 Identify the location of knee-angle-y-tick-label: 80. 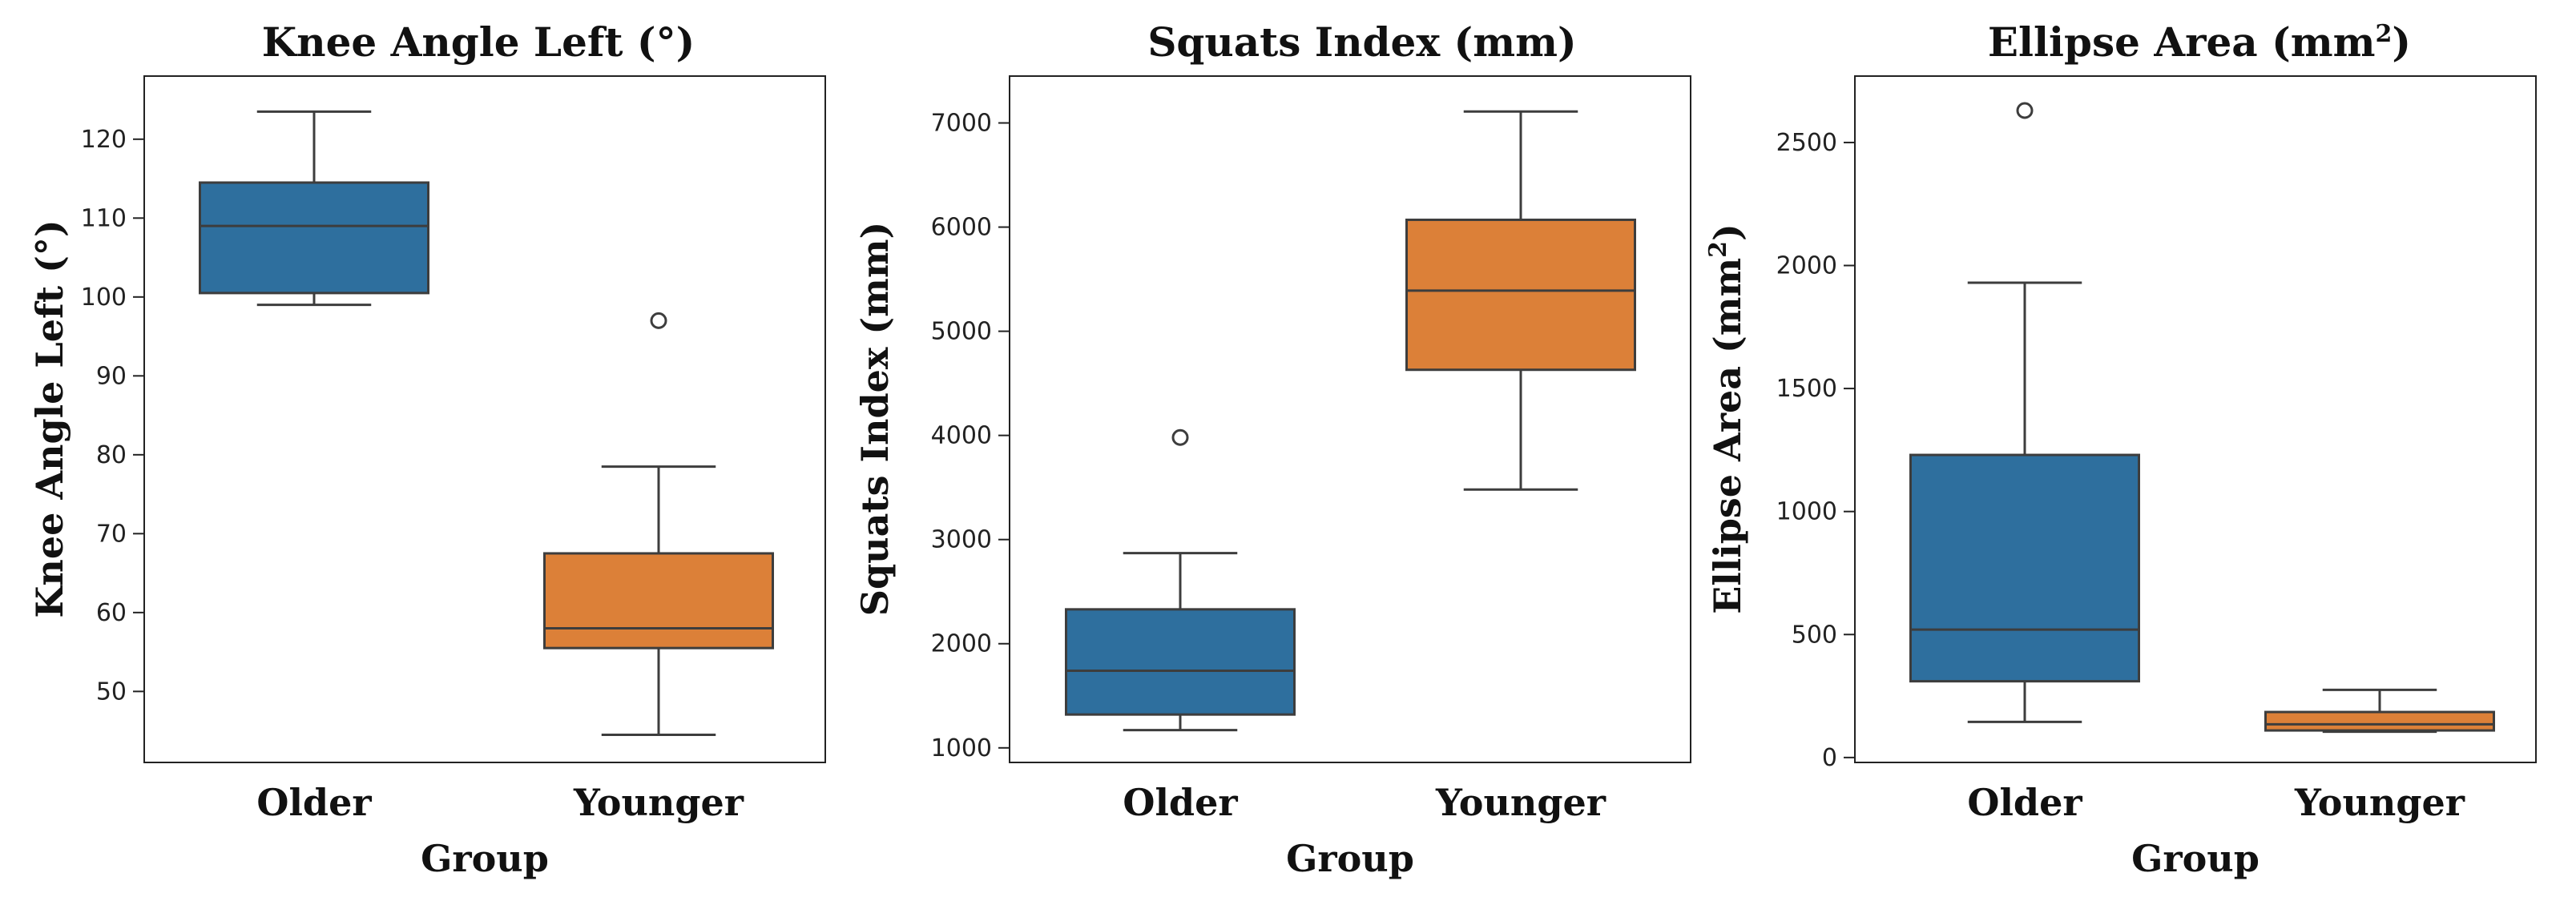
(111, 455).